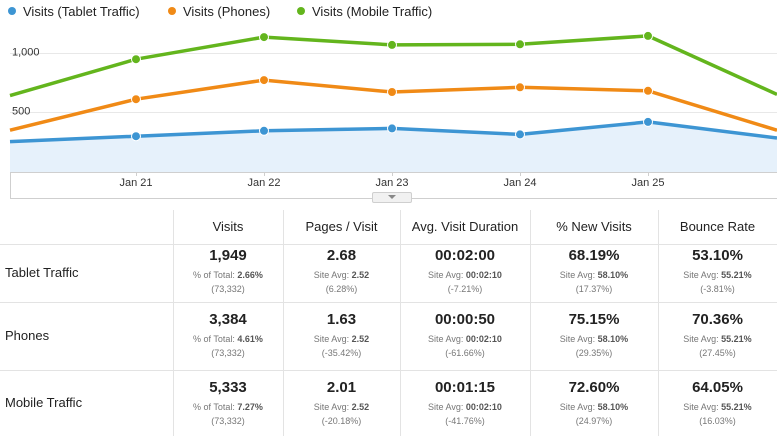 The width and height of the screenshot is (777, 436). What do you see at coordinates (392, 197) in the screenshot?
I see `collapse-chart-handle` at bounding box center [392, 197].